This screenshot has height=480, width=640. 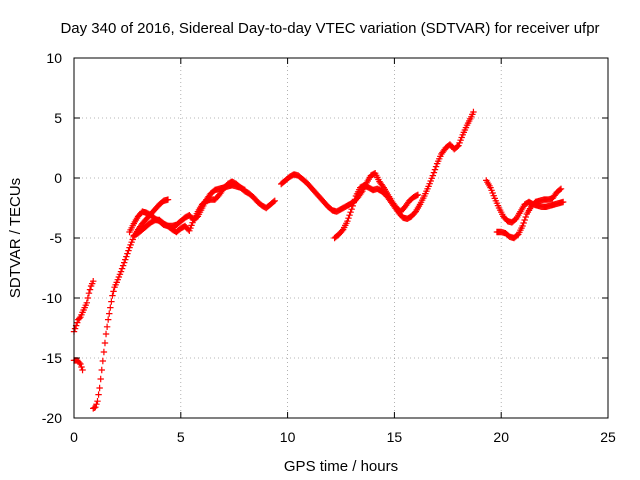 What do you see at coordinates (501, 437) in the screenshot?
I see `x-tick-label: 20` at bounding box center [501, 437].